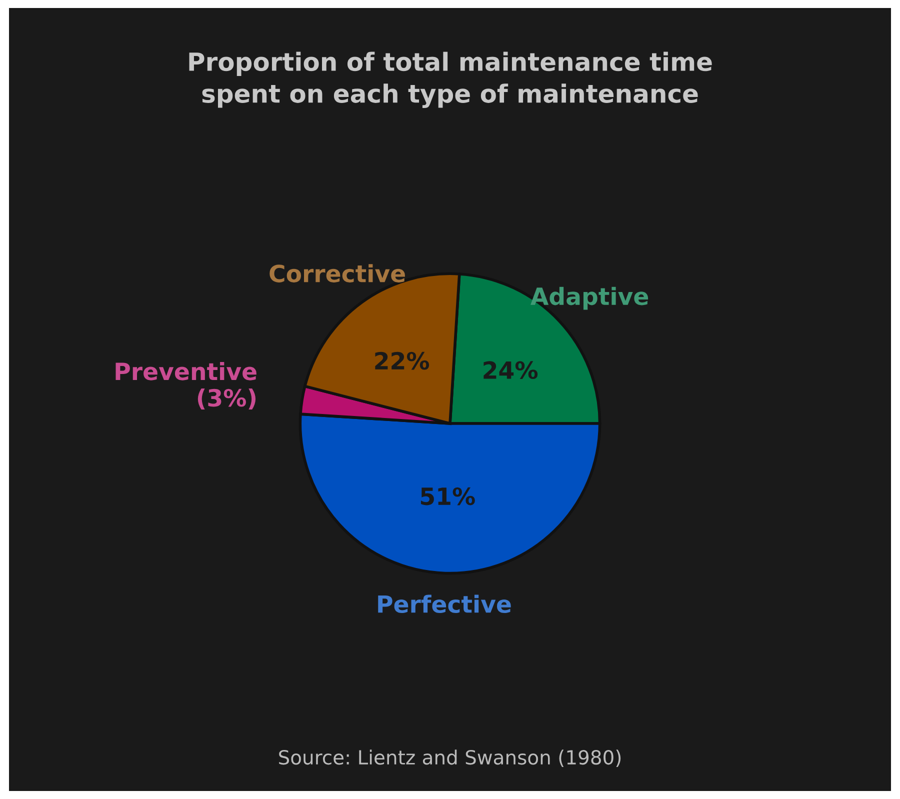 This screenshot has width=900, height=799. I want to click on slice-label: Preventive, so click(186, 371).